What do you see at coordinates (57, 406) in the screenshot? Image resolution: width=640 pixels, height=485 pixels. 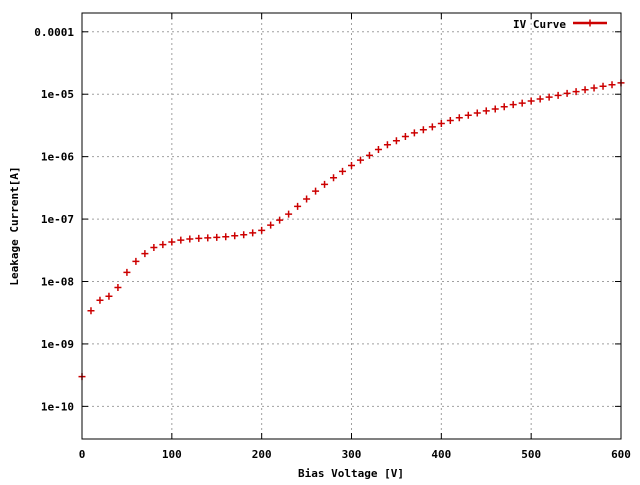 I see `y-tick-label: 1e-10` at bounding box center [57, 406].